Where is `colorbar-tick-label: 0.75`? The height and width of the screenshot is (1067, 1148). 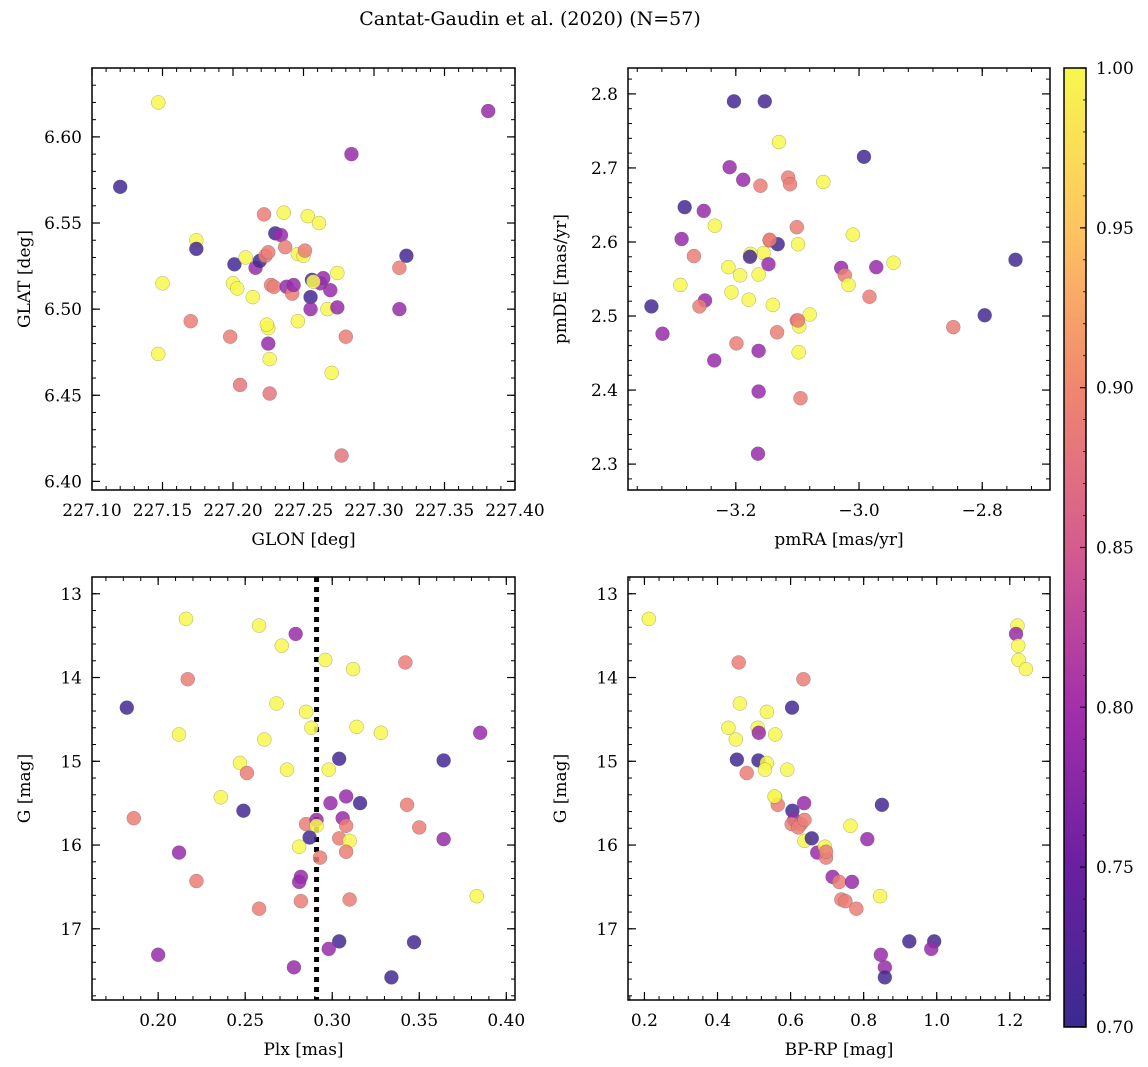 colorbar-tick-label: 0.75 is located at coordinates (1115, 868).